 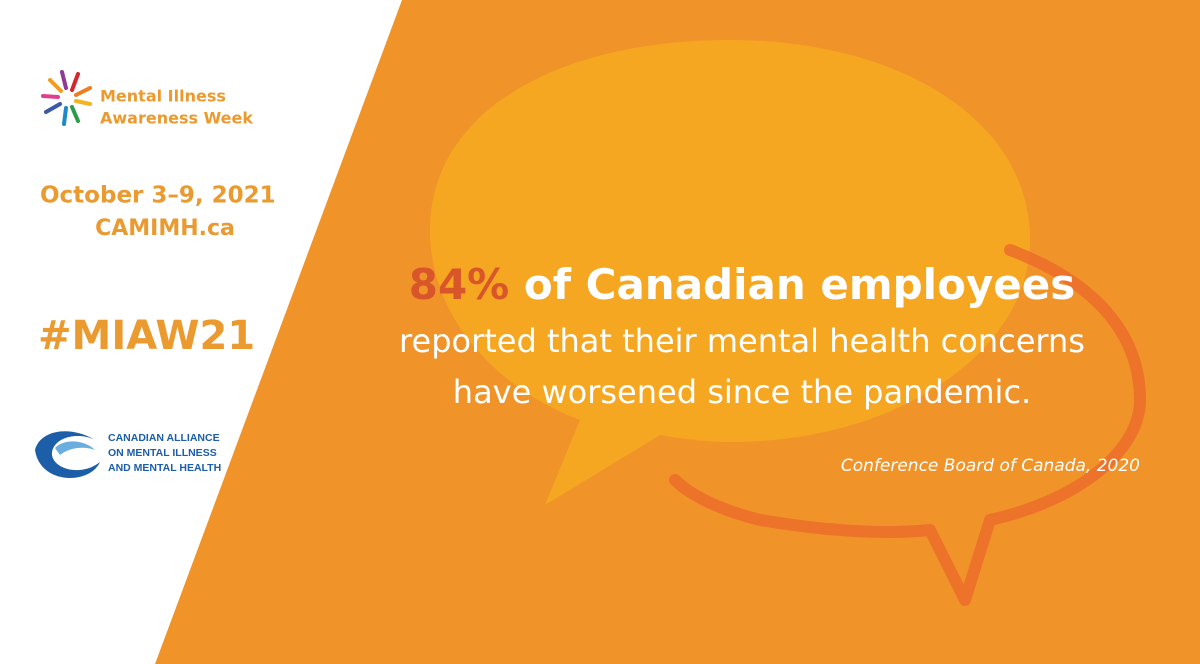 I want to click on source: Conference Board of Canada, 2020, so click(x=990, y=466).